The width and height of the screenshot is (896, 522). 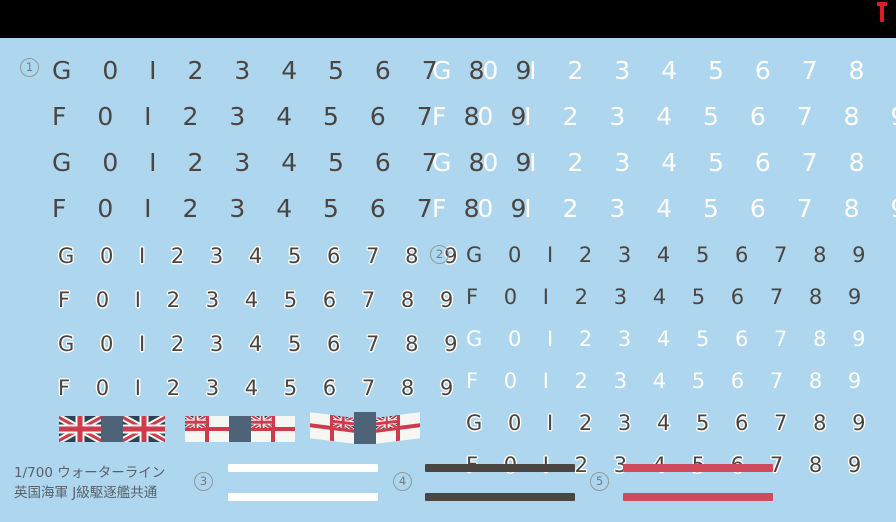 I want to click on index-marker-5: 5, so click(x=599, y=481).